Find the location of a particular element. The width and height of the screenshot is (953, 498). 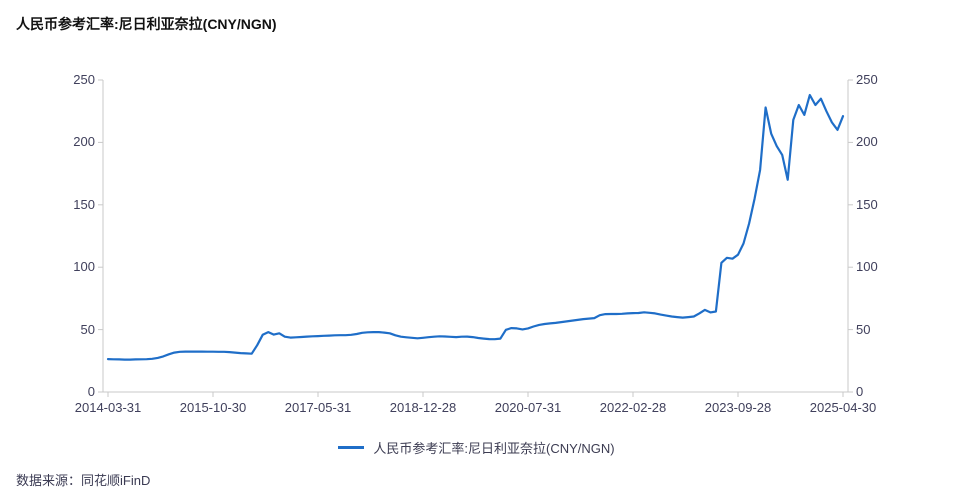

x-axis-tick-label: 2023-09-28 is located at coordinates (738, 407).